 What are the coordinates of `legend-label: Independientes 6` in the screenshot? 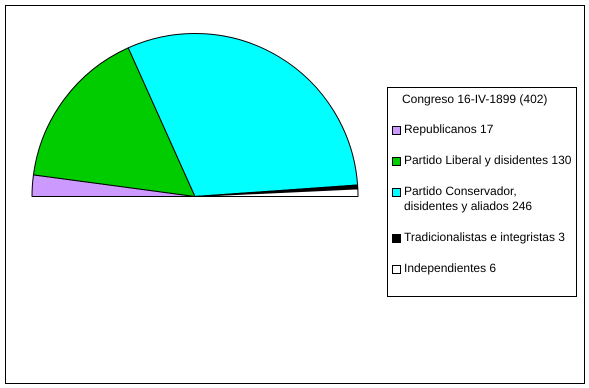 It's located at (450, 268).